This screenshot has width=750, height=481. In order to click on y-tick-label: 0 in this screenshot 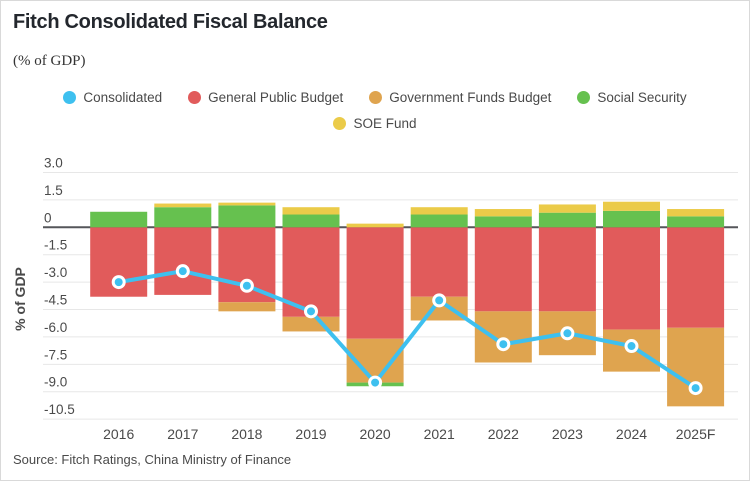, I will do `click(48, 217)`.